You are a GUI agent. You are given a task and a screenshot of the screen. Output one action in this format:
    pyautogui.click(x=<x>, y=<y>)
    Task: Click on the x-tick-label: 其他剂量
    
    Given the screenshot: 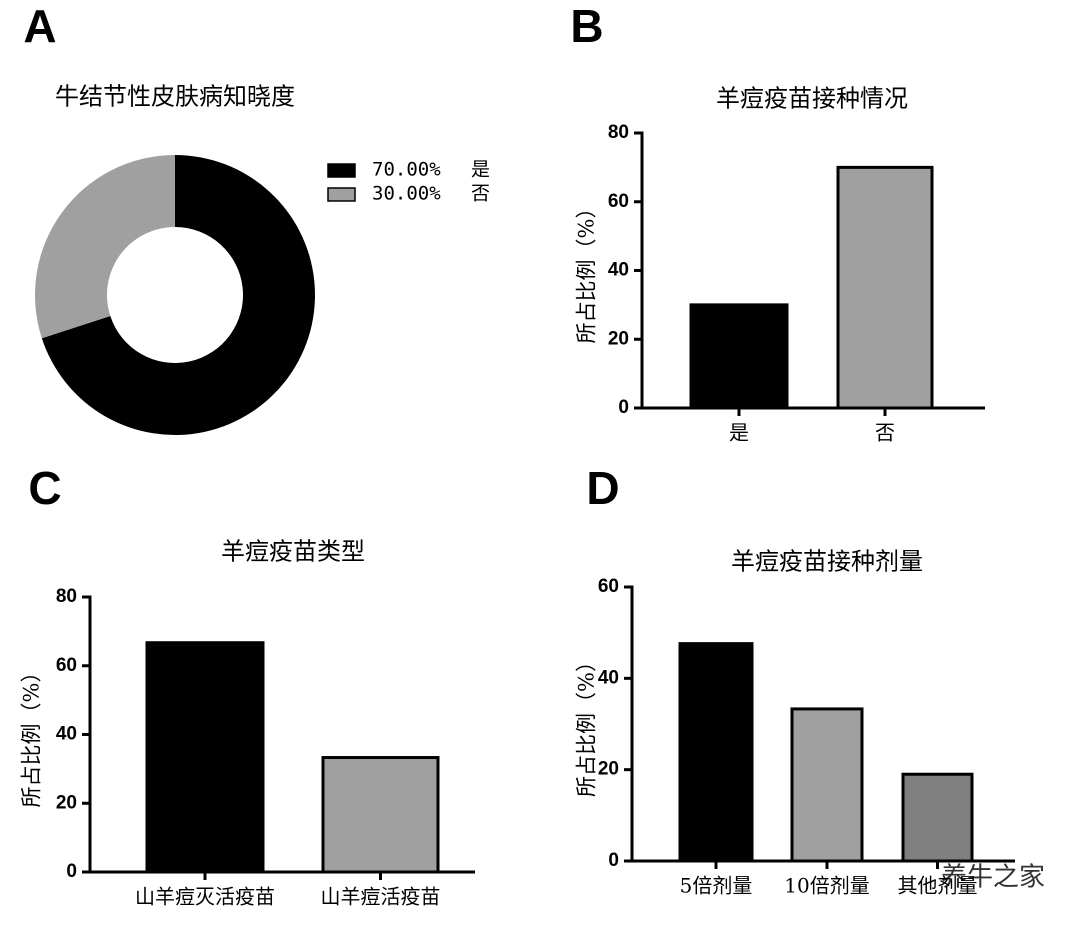 What is the action you would take?
    pyautogui.click(x=938, y=886)
    